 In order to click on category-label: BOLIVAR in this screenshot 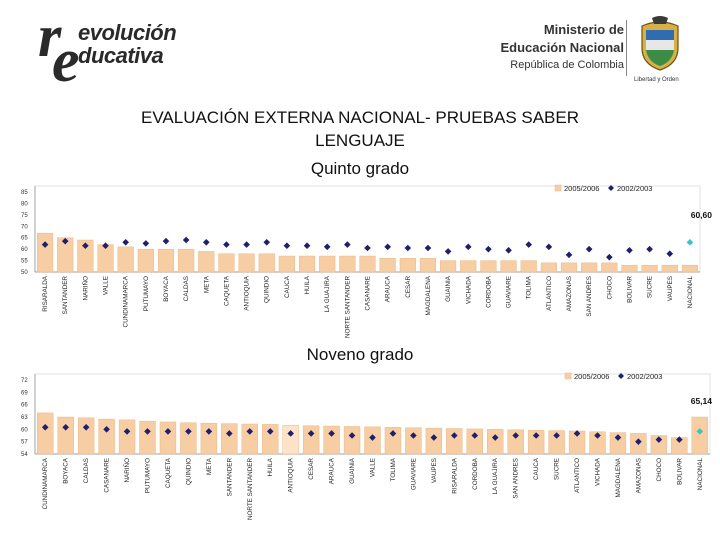, I will do `click(629, 289)`.